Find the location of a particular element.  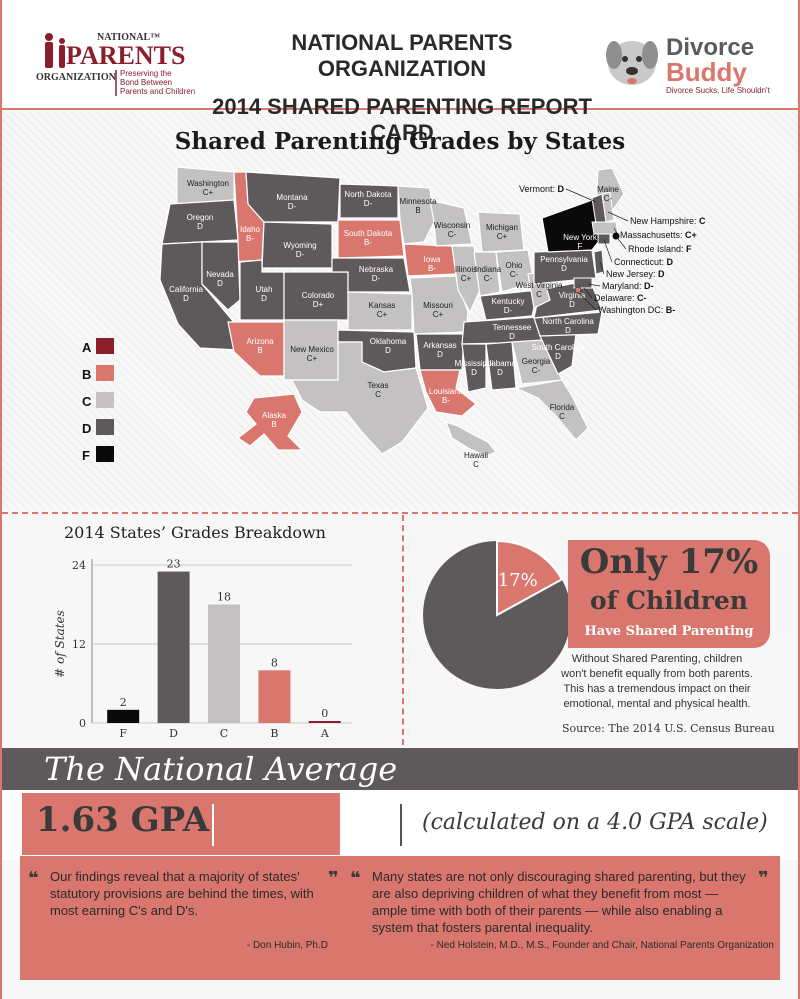

national-average-band is located at coordinates (400, 769).